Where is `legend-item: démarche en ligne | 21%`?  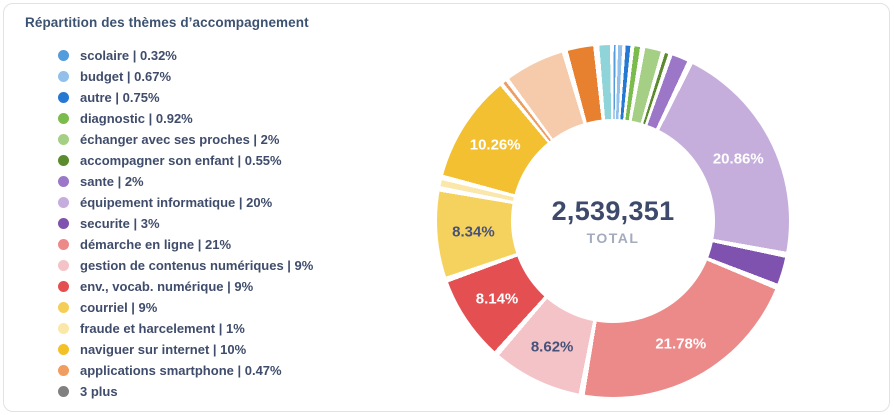
legend-item: démarche en ligne | 21% is located at coordinates (223, 244).